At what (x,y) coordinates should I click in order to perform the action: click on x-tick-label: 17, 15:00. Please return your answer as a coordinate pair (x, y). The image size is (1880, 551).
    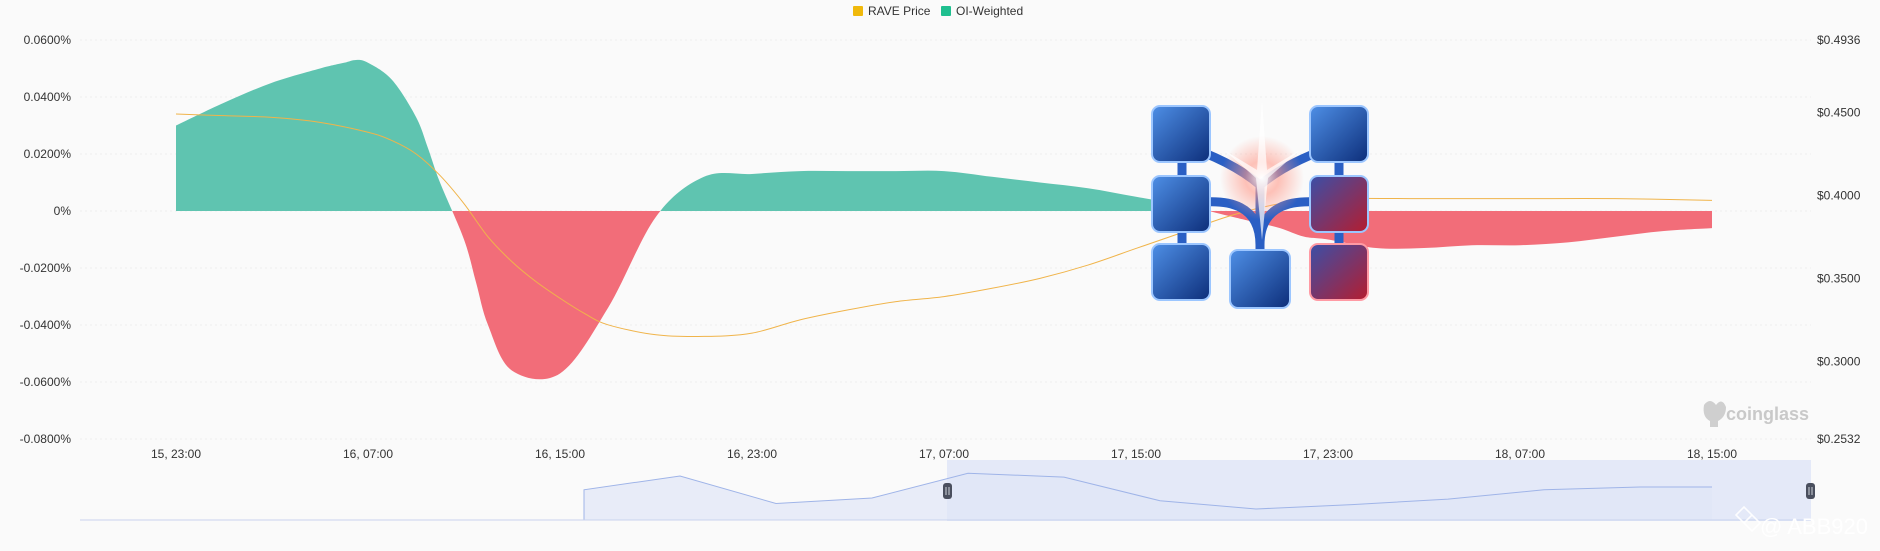
    Looking at the image, I should click on (1136, 454).